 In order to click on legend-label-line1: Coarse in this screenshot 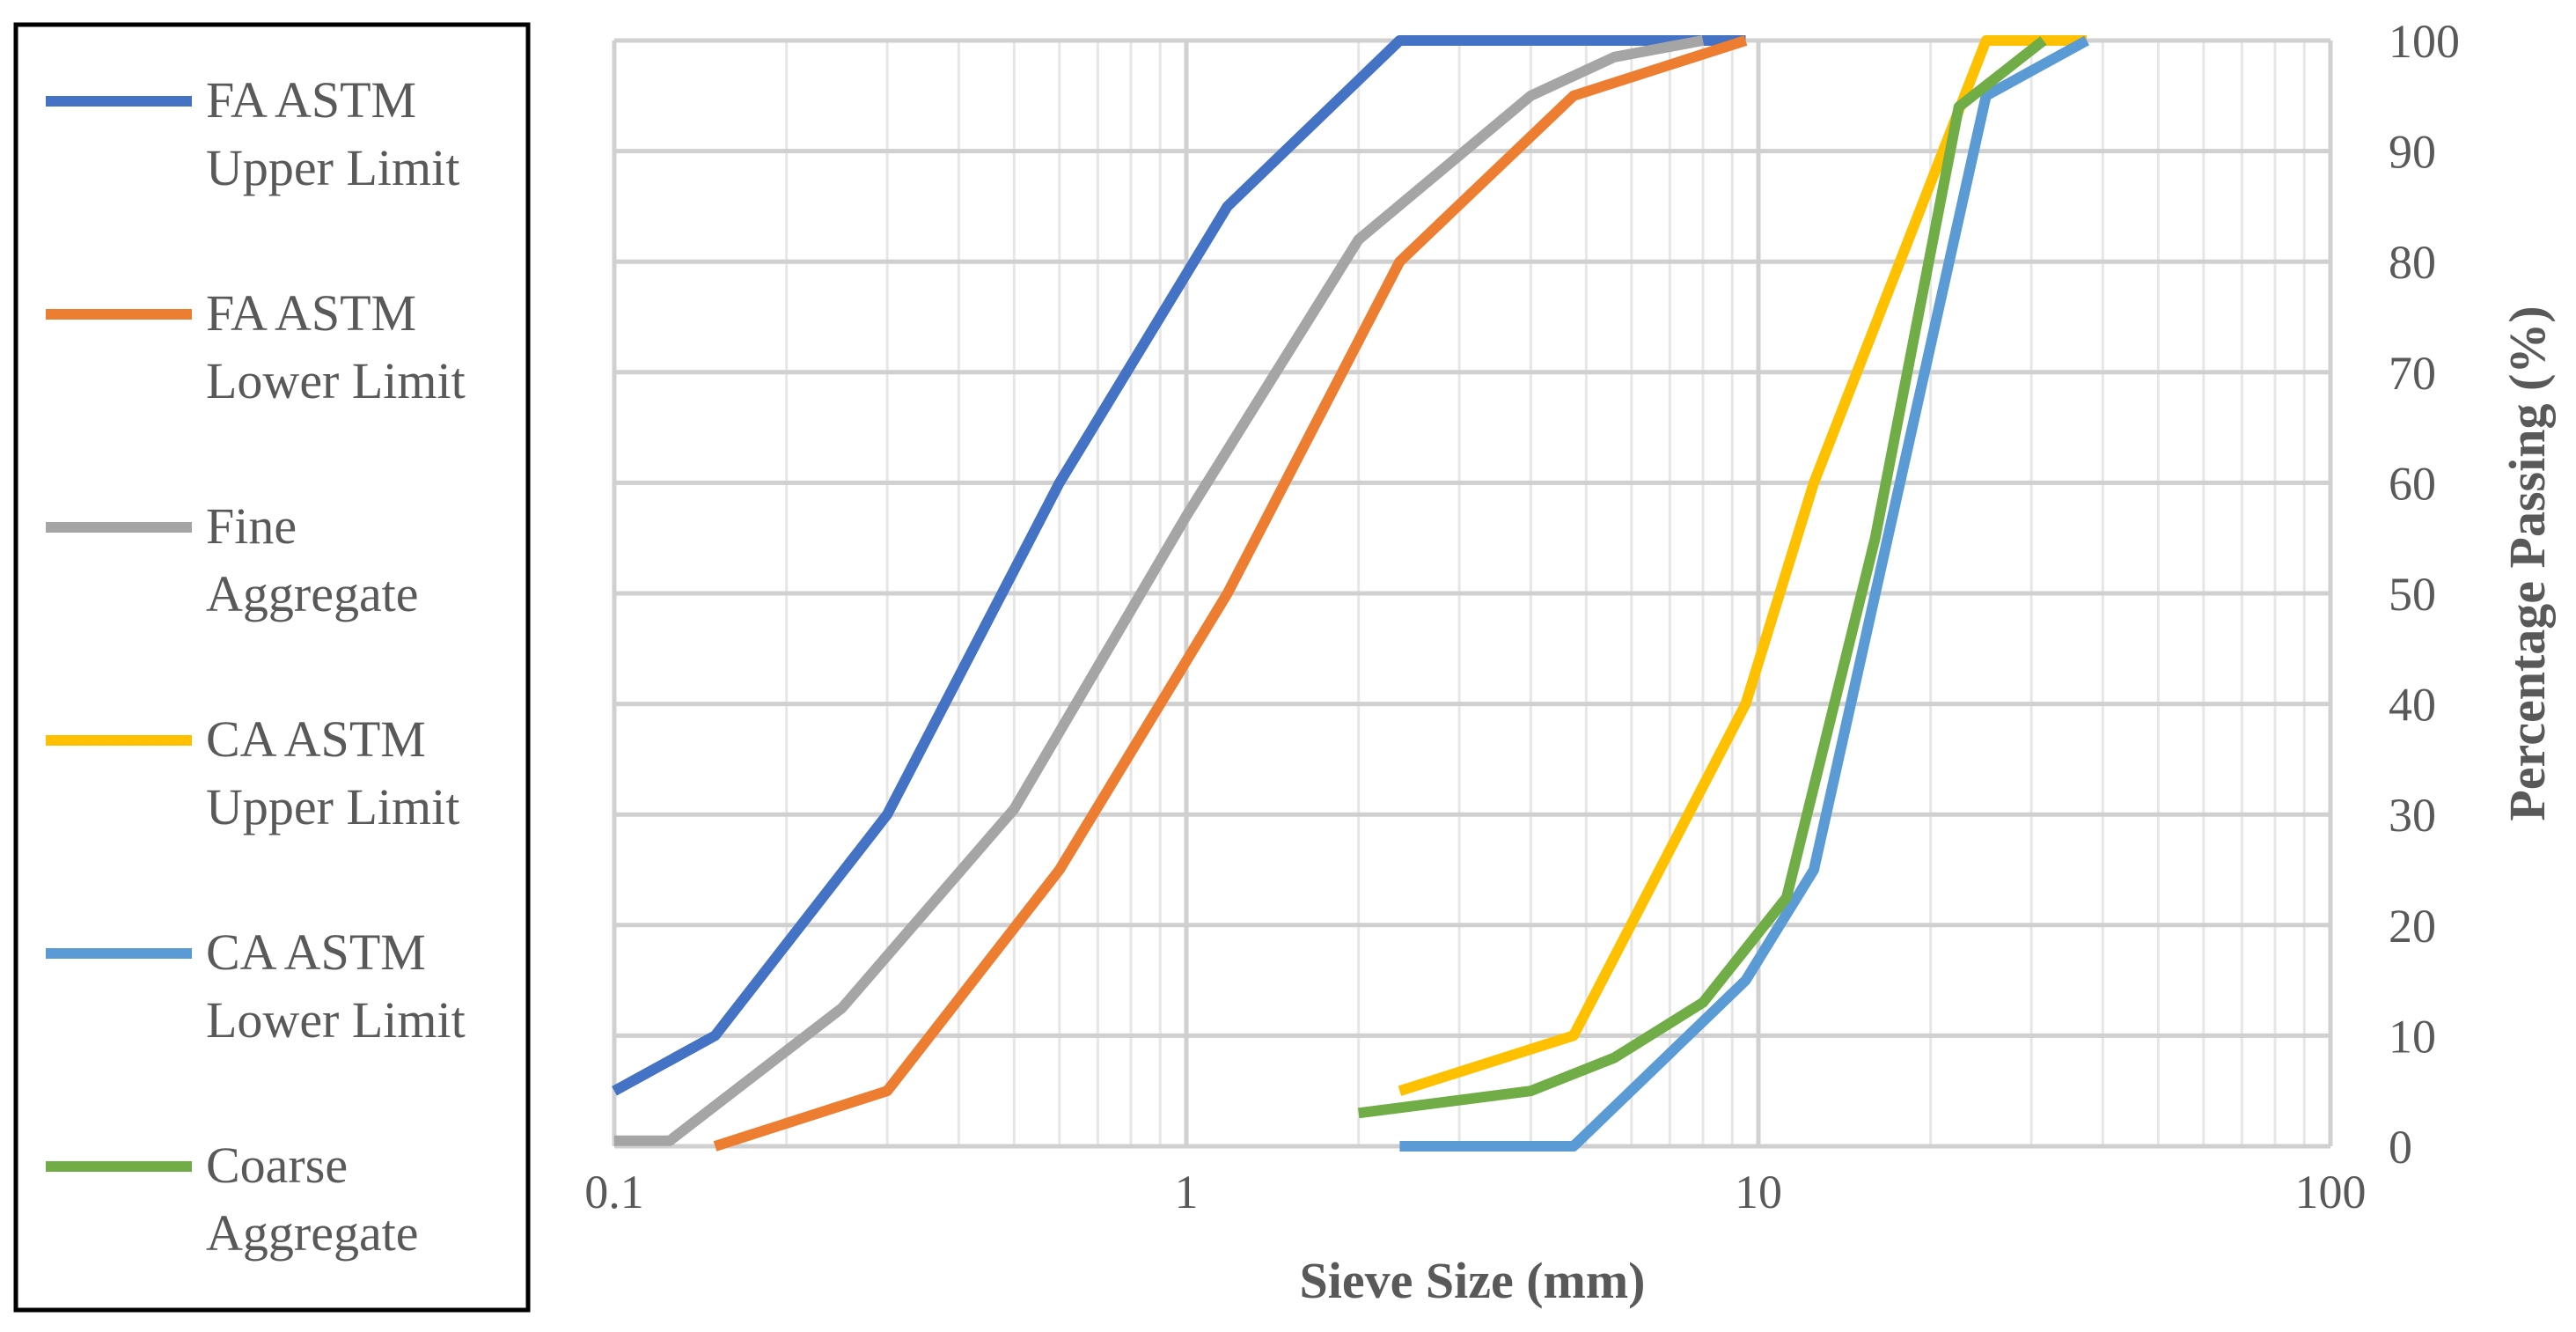, I will do `click(277, 1165)`.